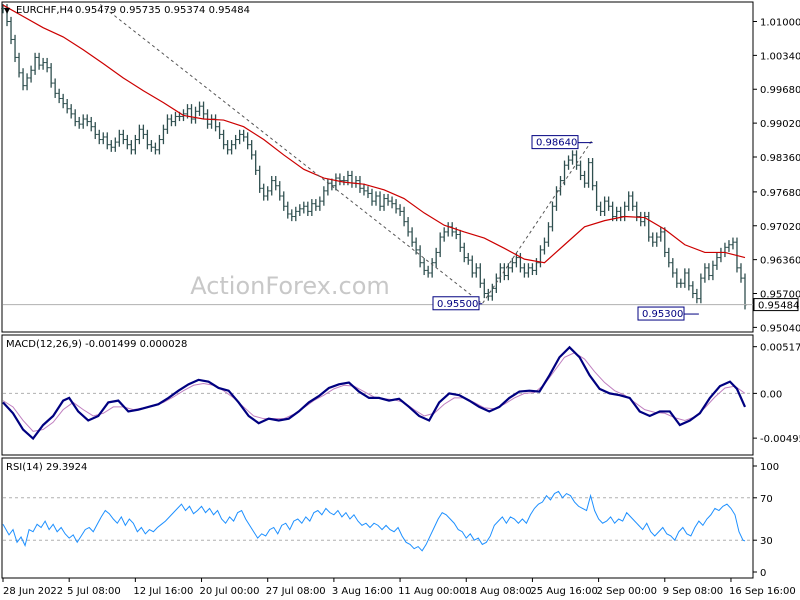 This screenshot has width=800, height=600. Describe the element at coordinates (766, 541) in the screenshot. I see `rsi-axis-label: 30` at that location.